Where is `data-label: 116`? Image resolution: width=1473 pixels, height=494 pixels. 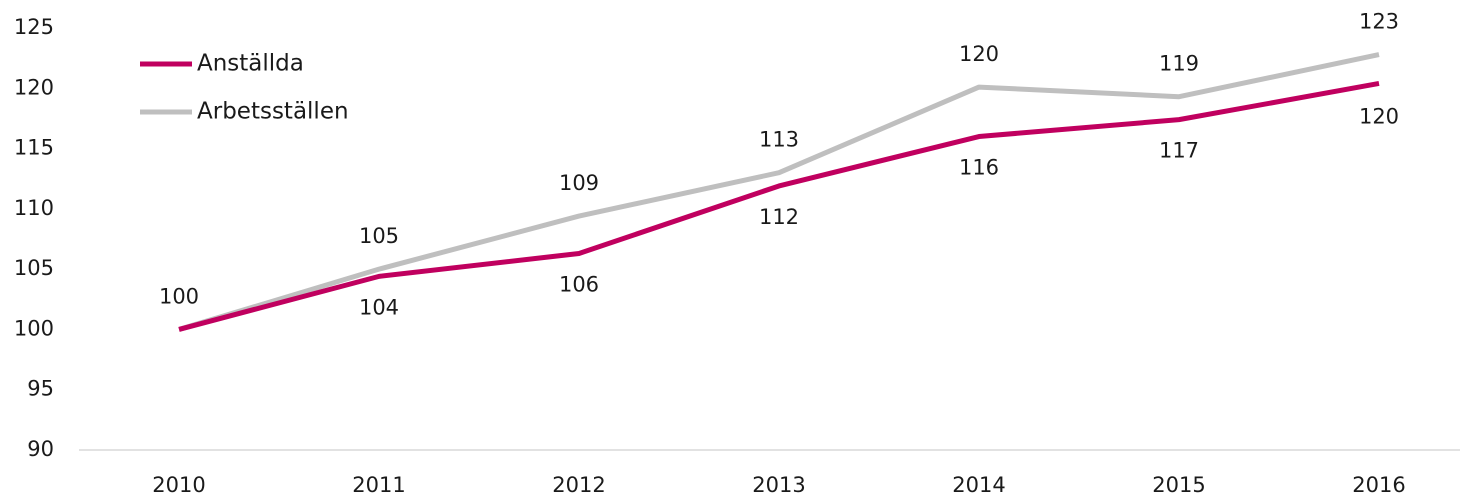
data-label: 116 is located at coordinates (979, 168).